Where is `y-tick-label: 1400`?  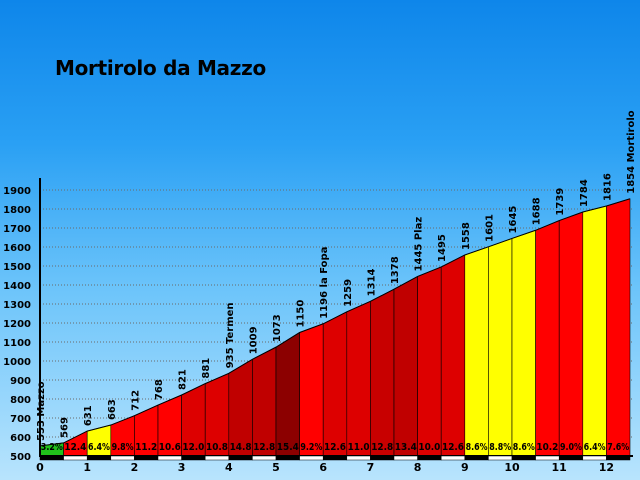
y-tick-label: 1400 is located at coordinates (17, 286).